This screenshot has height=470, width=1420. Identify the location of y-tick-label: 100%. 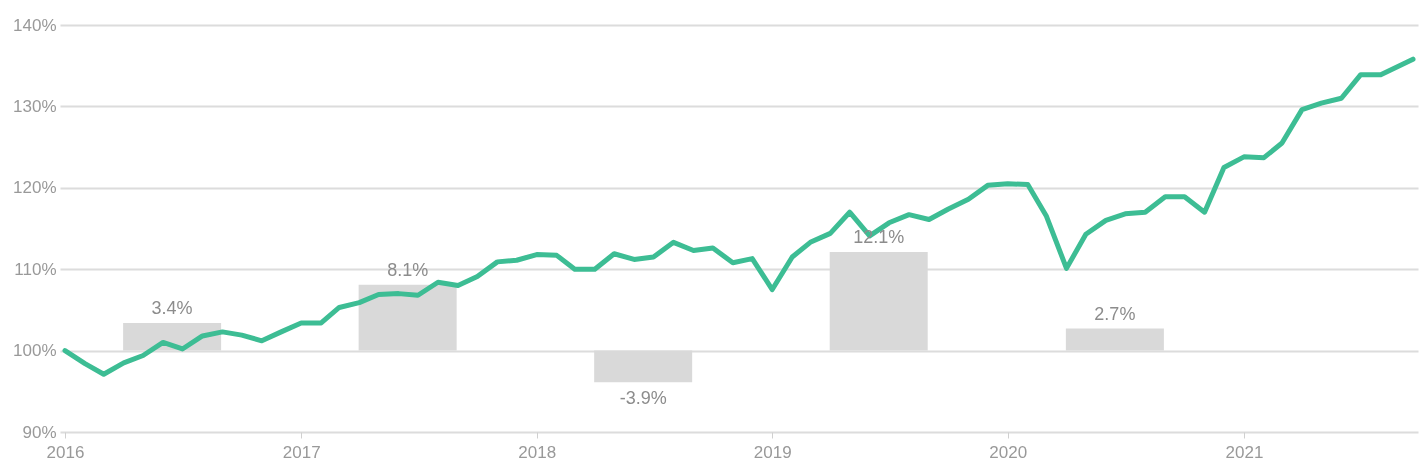
(35, 351).